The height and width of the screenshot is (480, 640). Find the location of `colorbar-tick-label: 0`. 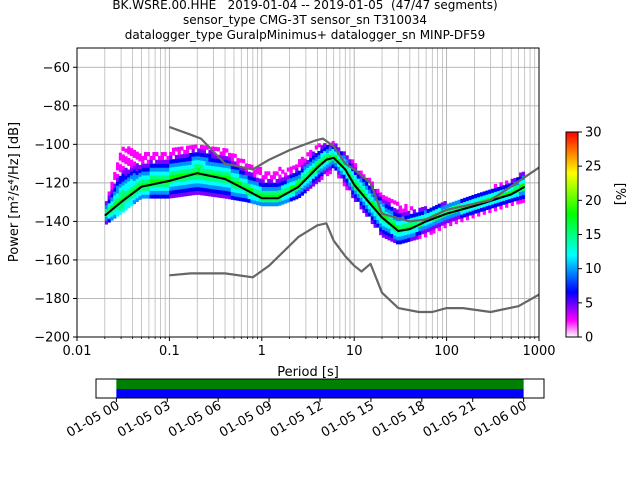

colorbar-tick-label: 0 is located at coordinates (589, 338).